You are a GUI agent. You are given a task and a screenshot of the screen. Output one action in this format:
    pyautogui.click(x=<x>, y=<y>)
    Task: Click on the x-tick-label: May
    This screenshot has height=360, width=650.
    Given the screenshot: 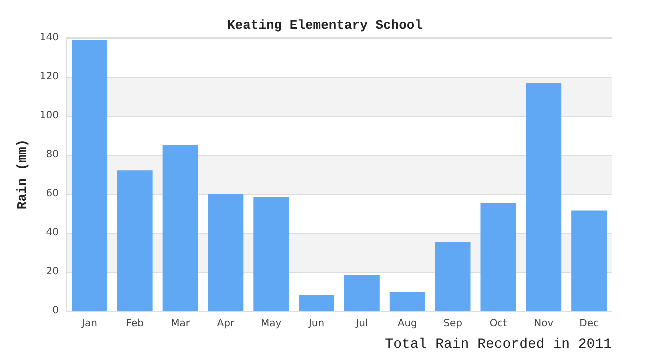 What is the action you would take?
    pyautogui.click(x=271, y=324)
    